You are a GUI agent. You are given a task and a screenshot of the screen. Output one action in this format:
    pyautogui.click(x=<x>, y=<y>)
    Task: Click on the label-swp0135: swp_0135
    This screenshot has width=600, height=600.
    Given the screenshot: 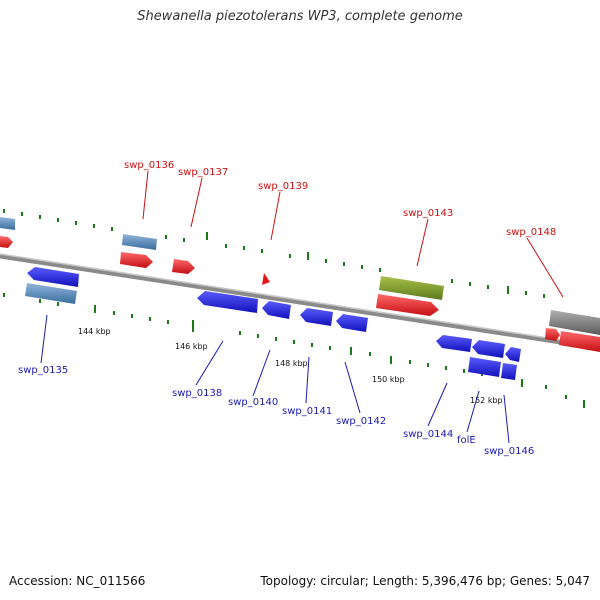 What is the action you would take?
    pyautogui.click(x=43, y=370)
    